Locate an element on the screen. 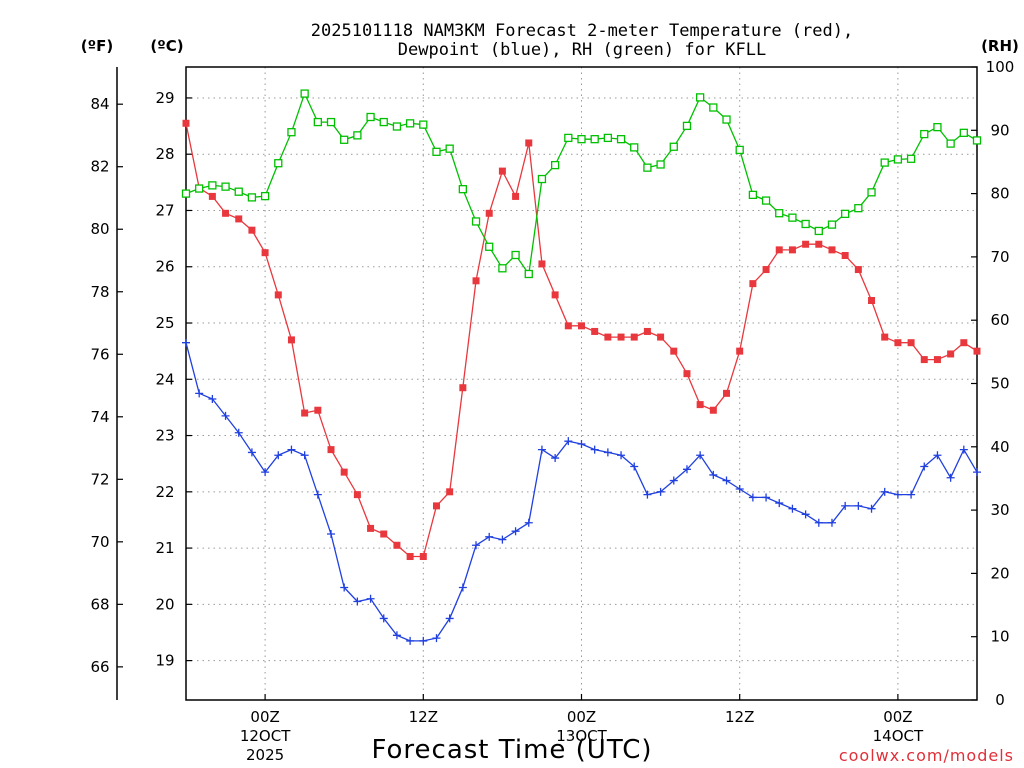 The height and width of the screenshot is (768, 1024). chart-title-line-2: Dewpoint (blue), RH (green) for KFLL is located at coordinates (582, 50).